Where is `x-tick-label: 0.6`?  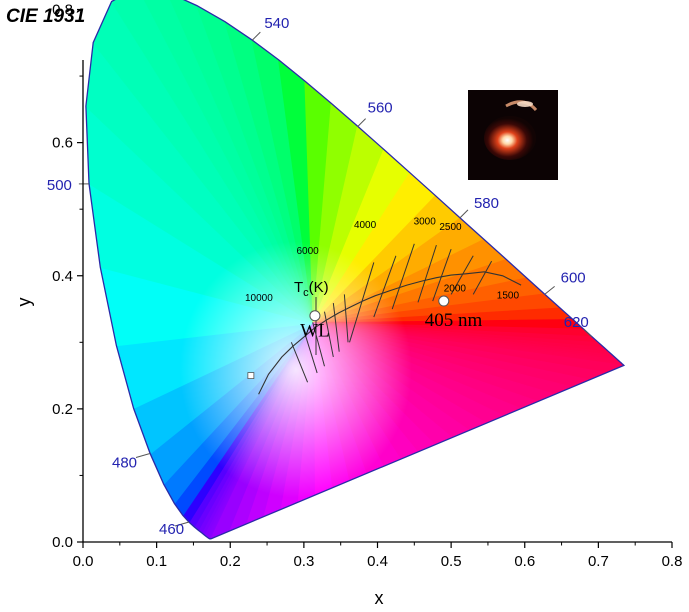
x-tick-label: 0.6 is located at coordinates (524, 561).